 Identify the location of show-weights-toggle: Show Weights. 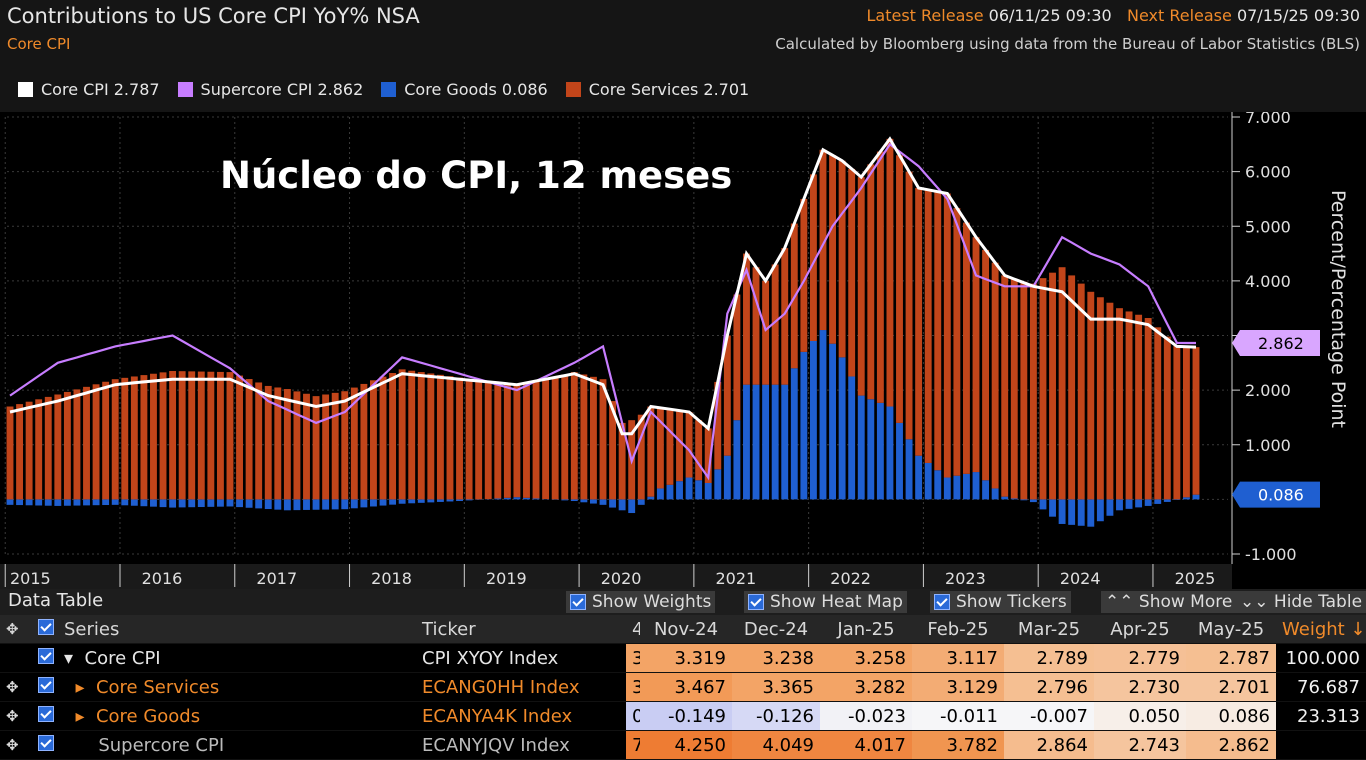
(640, 602).